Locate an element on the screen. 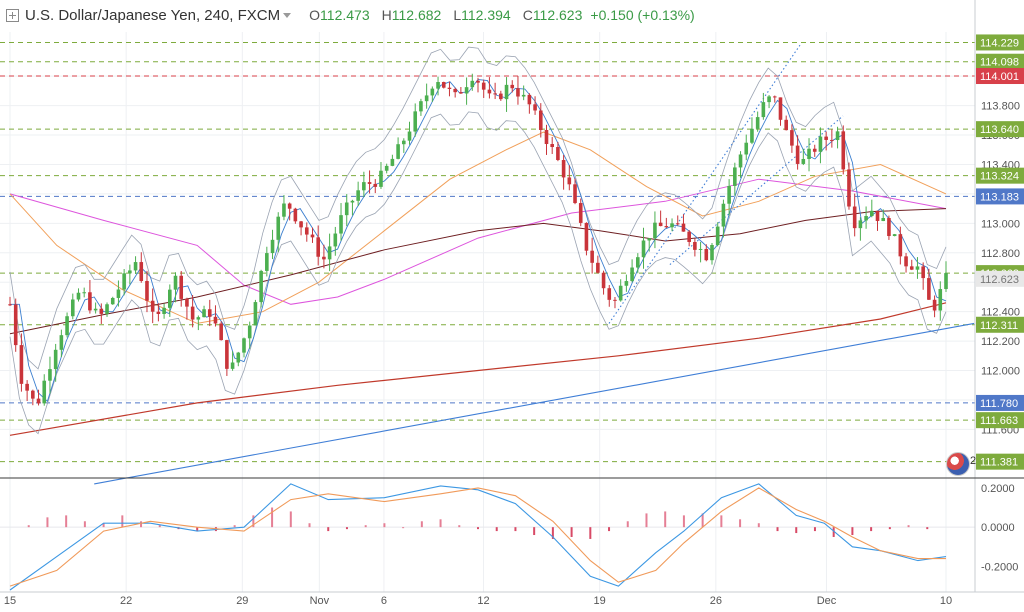 This screenshot has width=1024, height=612. signal-line is located at coordinates (477, 537).